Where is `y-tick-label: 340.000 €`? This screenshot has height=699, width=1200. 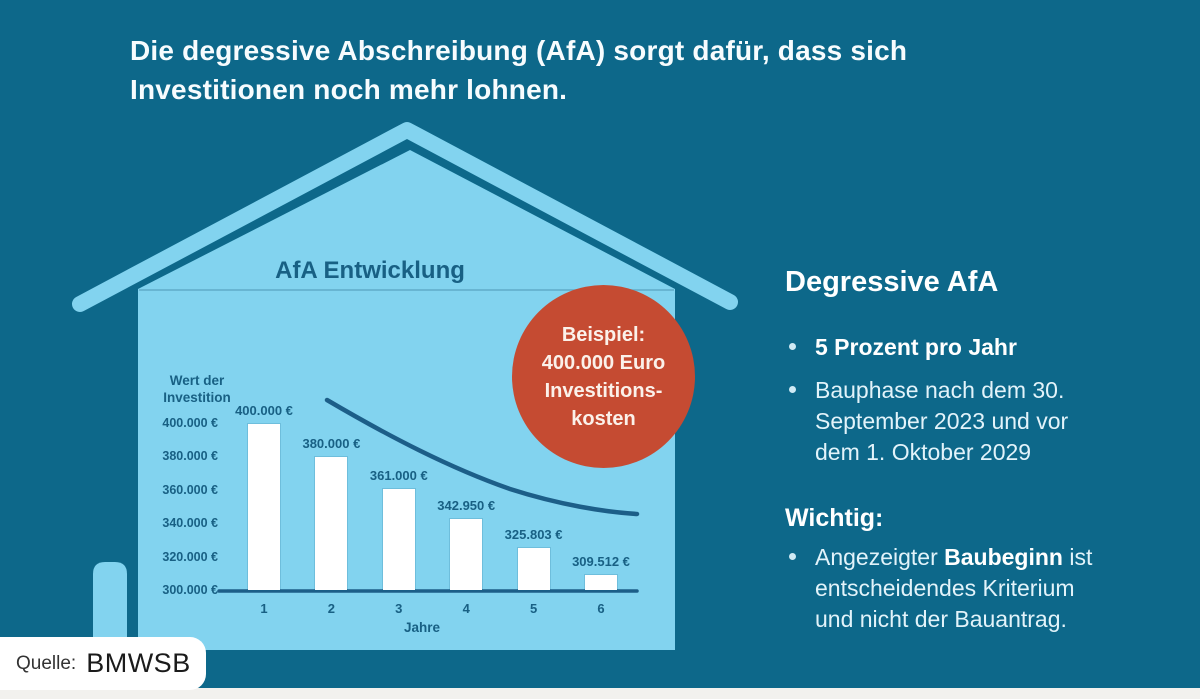 y-tick-label: 340.000 € is located at coordinates (190, 523).